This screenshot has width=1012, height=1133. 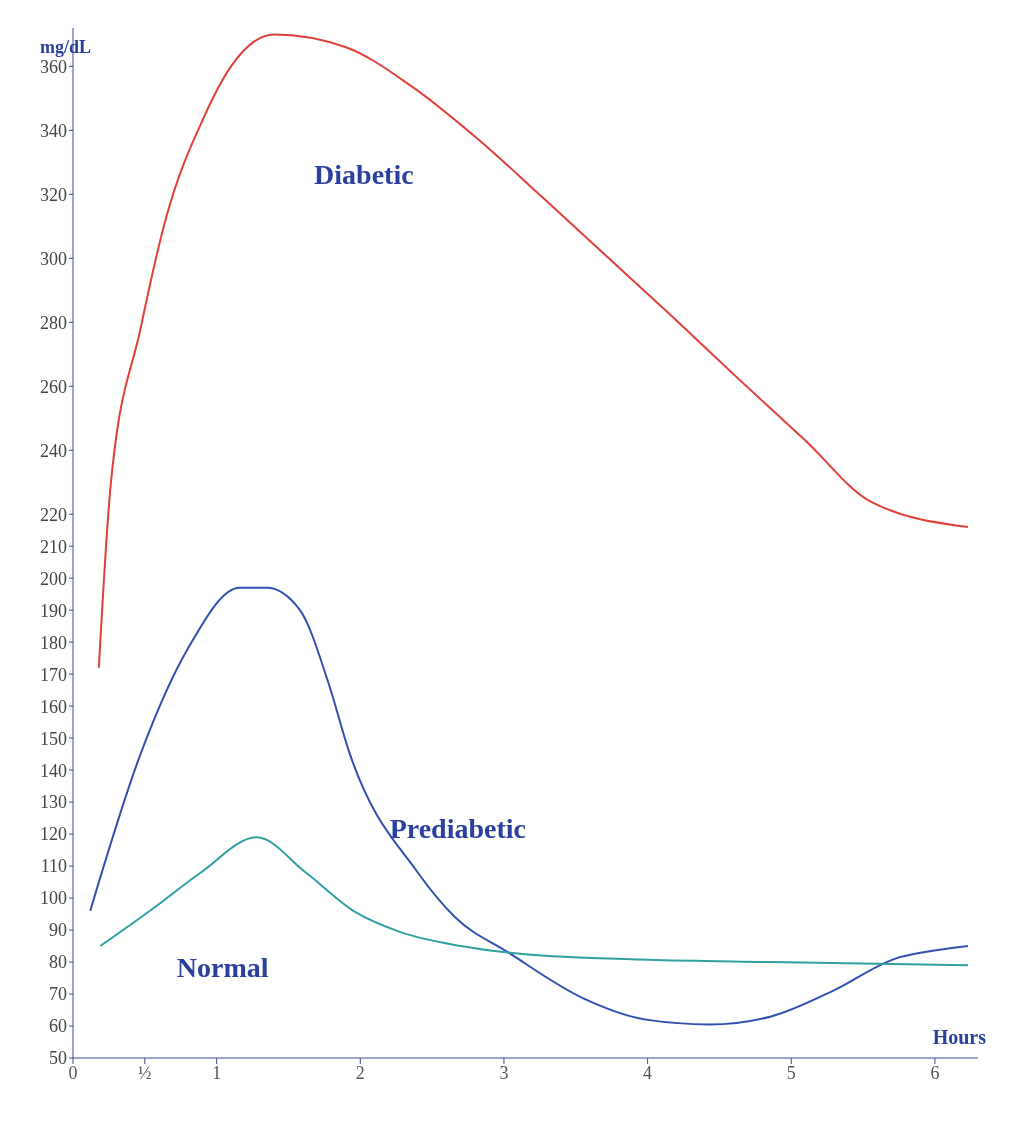 What do you see at coordinates (53, 66) in the screenshot?
I see `y-tick-label: 360` at bounding box center [53, 66].